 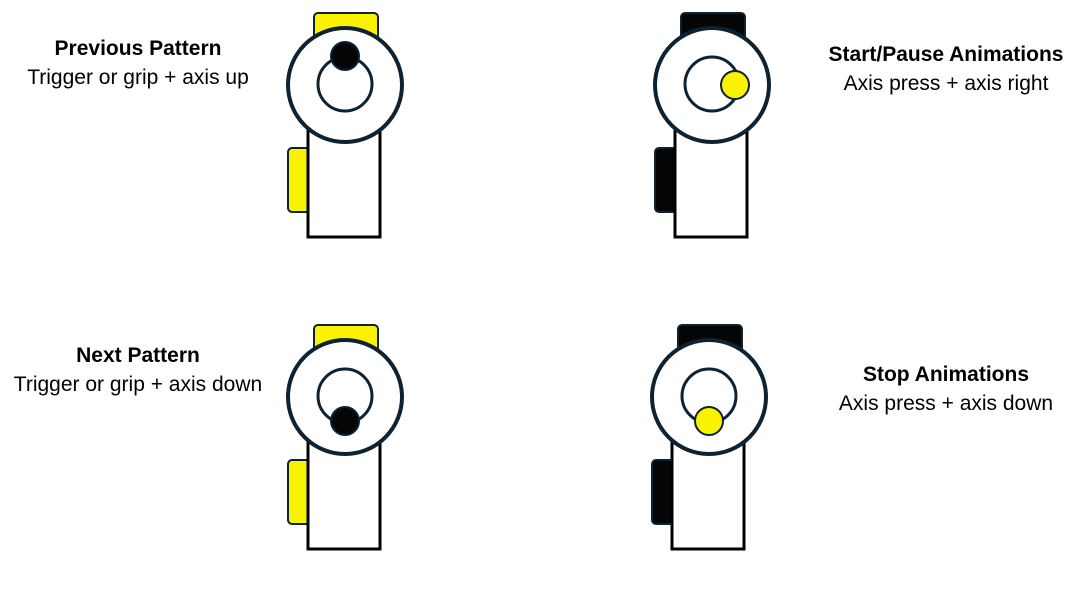 I want to click on label-next-pattern: Next Pattern Trigger or grip + axis down, so click(x=138, y=371).